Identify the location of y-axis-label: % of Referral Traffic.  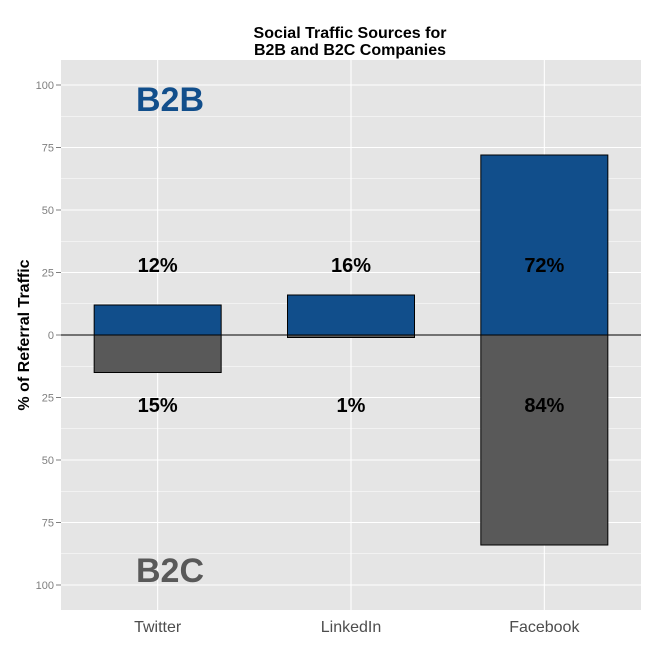
(24, 334).